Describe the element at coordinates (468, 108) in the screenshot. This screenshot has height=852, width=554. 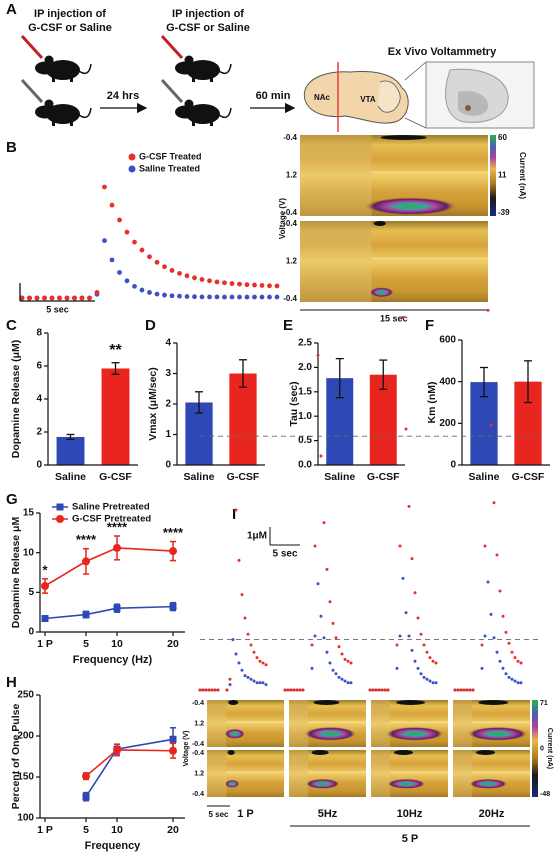
I see `electrode-site` at that location.